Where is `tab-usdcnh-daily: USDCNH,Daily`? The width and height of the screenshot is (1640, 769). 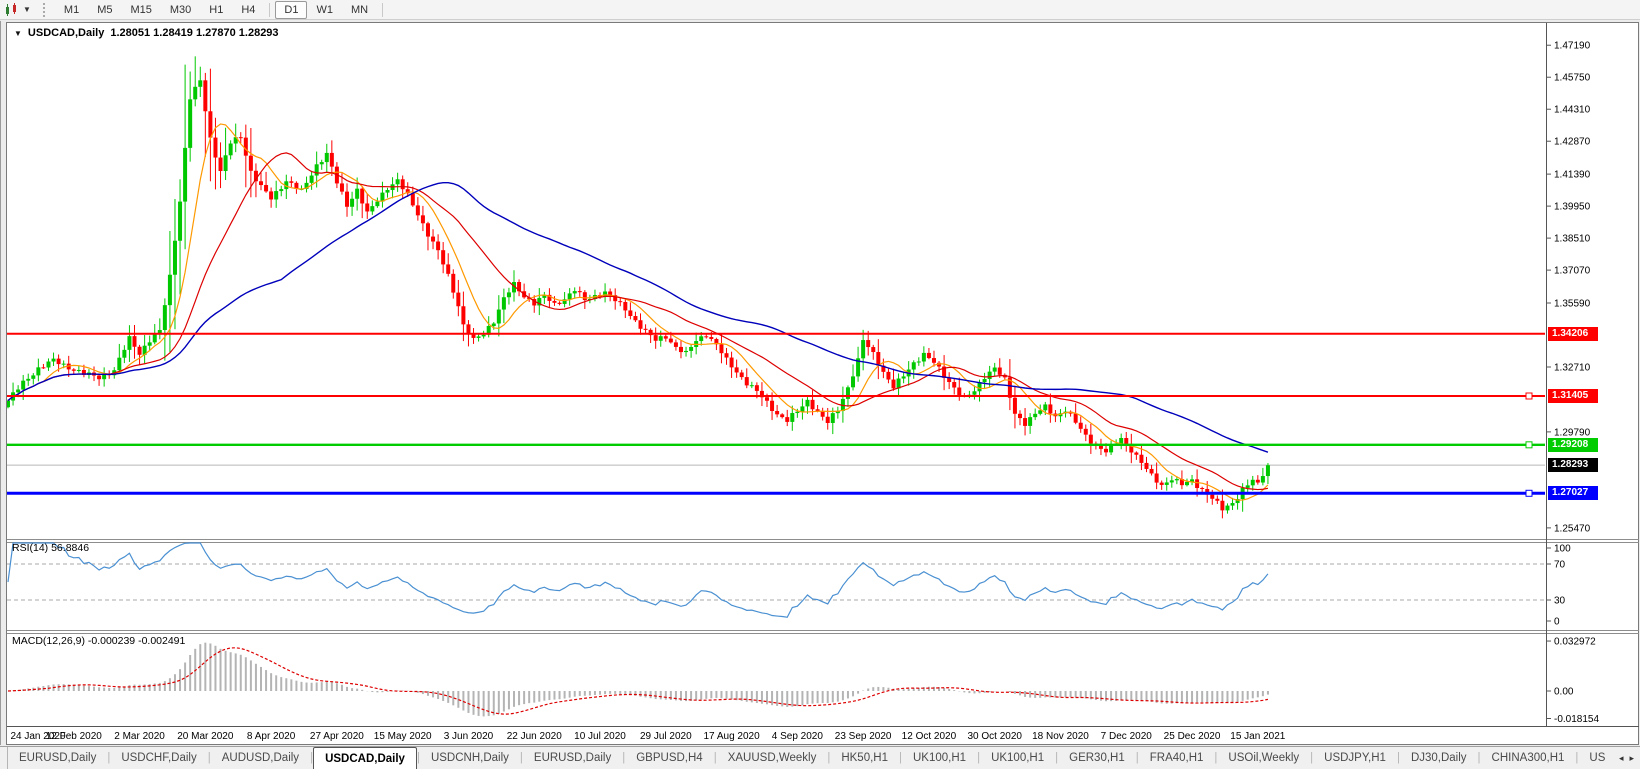
tab-usdcnh-daily: USDCNH,Daily is located at coordinates (469, 758).